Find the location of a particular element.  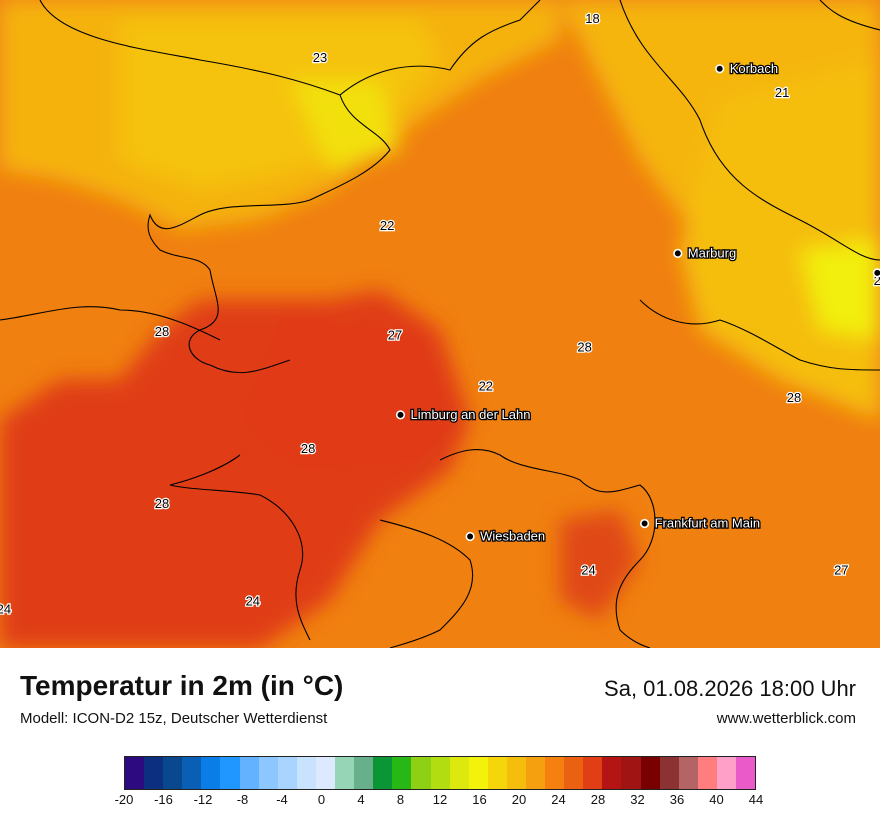

border-east is located at coordinates (749, 130).